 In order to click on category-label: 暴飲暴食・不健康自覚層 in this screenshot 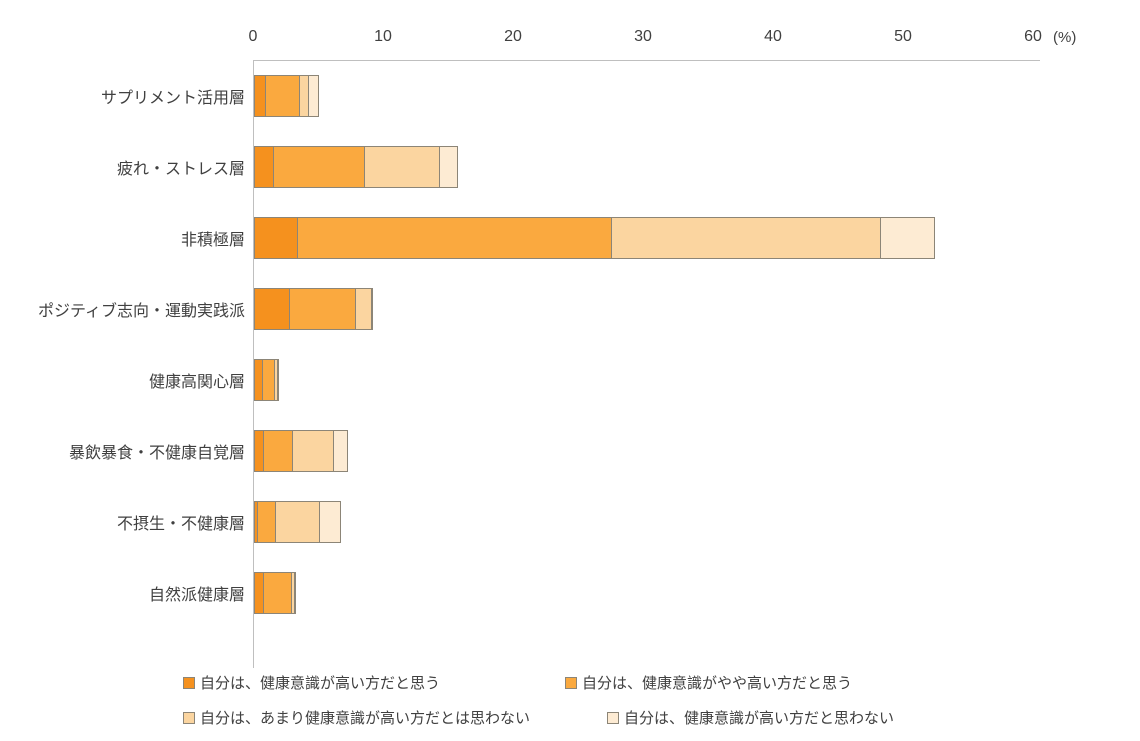, I will do `click(156, 453)`.